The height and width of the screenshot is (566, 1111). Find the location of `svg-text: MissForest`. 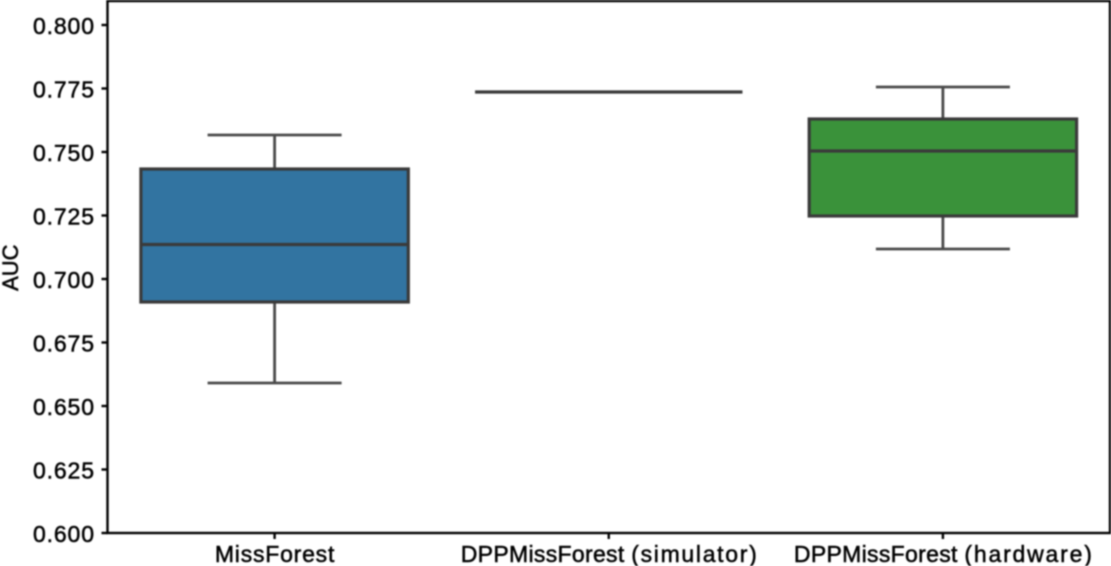

svg-text: MissForest is located at coordinates (275, 553).